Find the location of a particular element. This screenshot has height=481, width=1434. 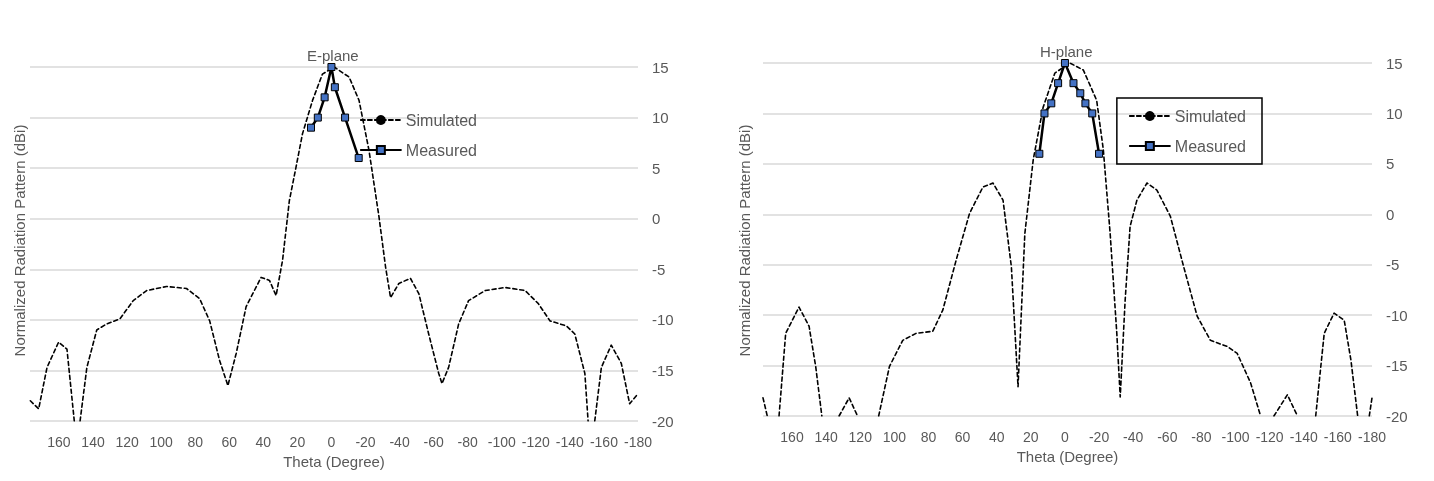

chart-title: E-plane is located at coordinates (333, 55).